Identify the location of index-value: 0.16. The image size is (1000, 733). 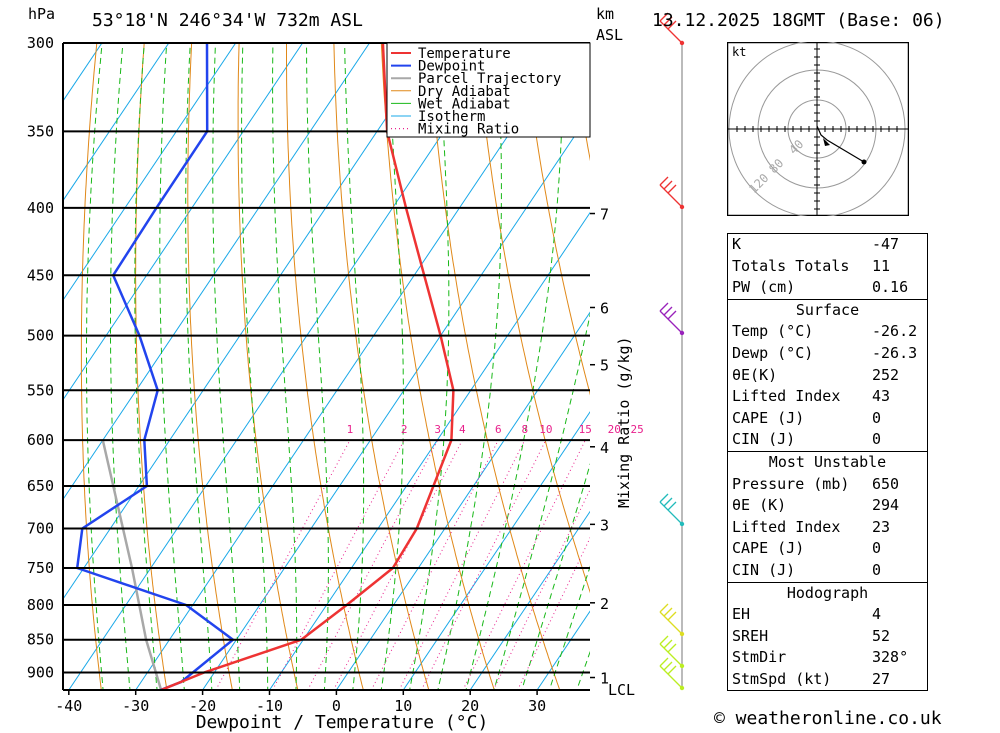
(890, 287).